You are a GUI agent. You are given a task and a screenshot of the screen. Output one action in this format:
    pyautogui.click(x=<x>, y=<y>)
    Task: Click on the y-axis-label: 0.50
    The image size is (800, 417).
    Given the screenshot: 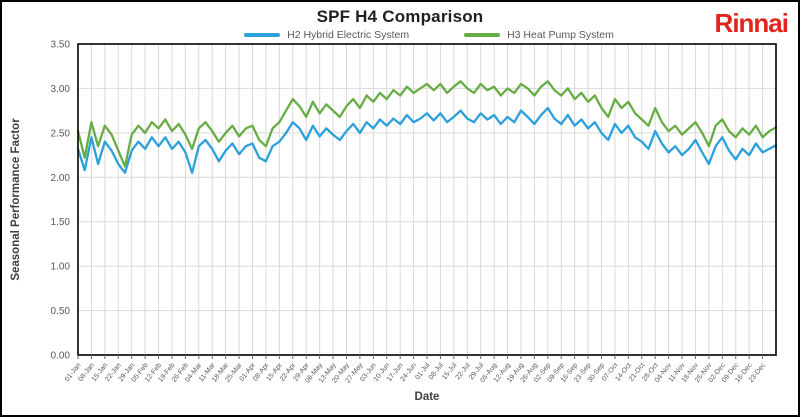 What is the action you would take?
    pyautogui.click(x=61, y=311)
    